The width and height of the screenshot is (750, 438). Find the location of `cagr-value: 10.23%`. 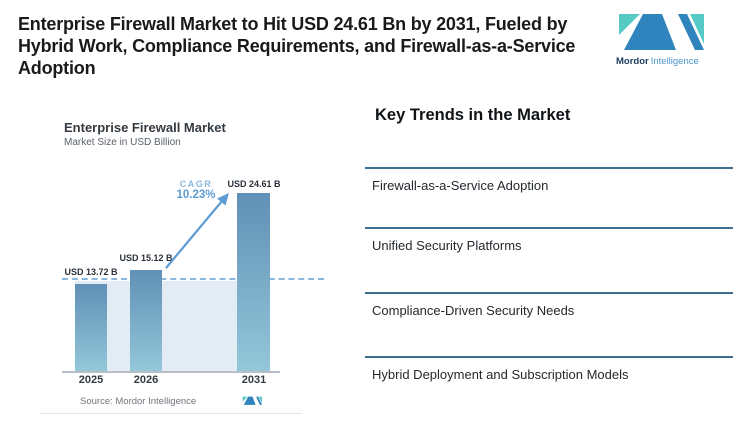

cagr-value: 10.23% is located at coordinates (196, 195).